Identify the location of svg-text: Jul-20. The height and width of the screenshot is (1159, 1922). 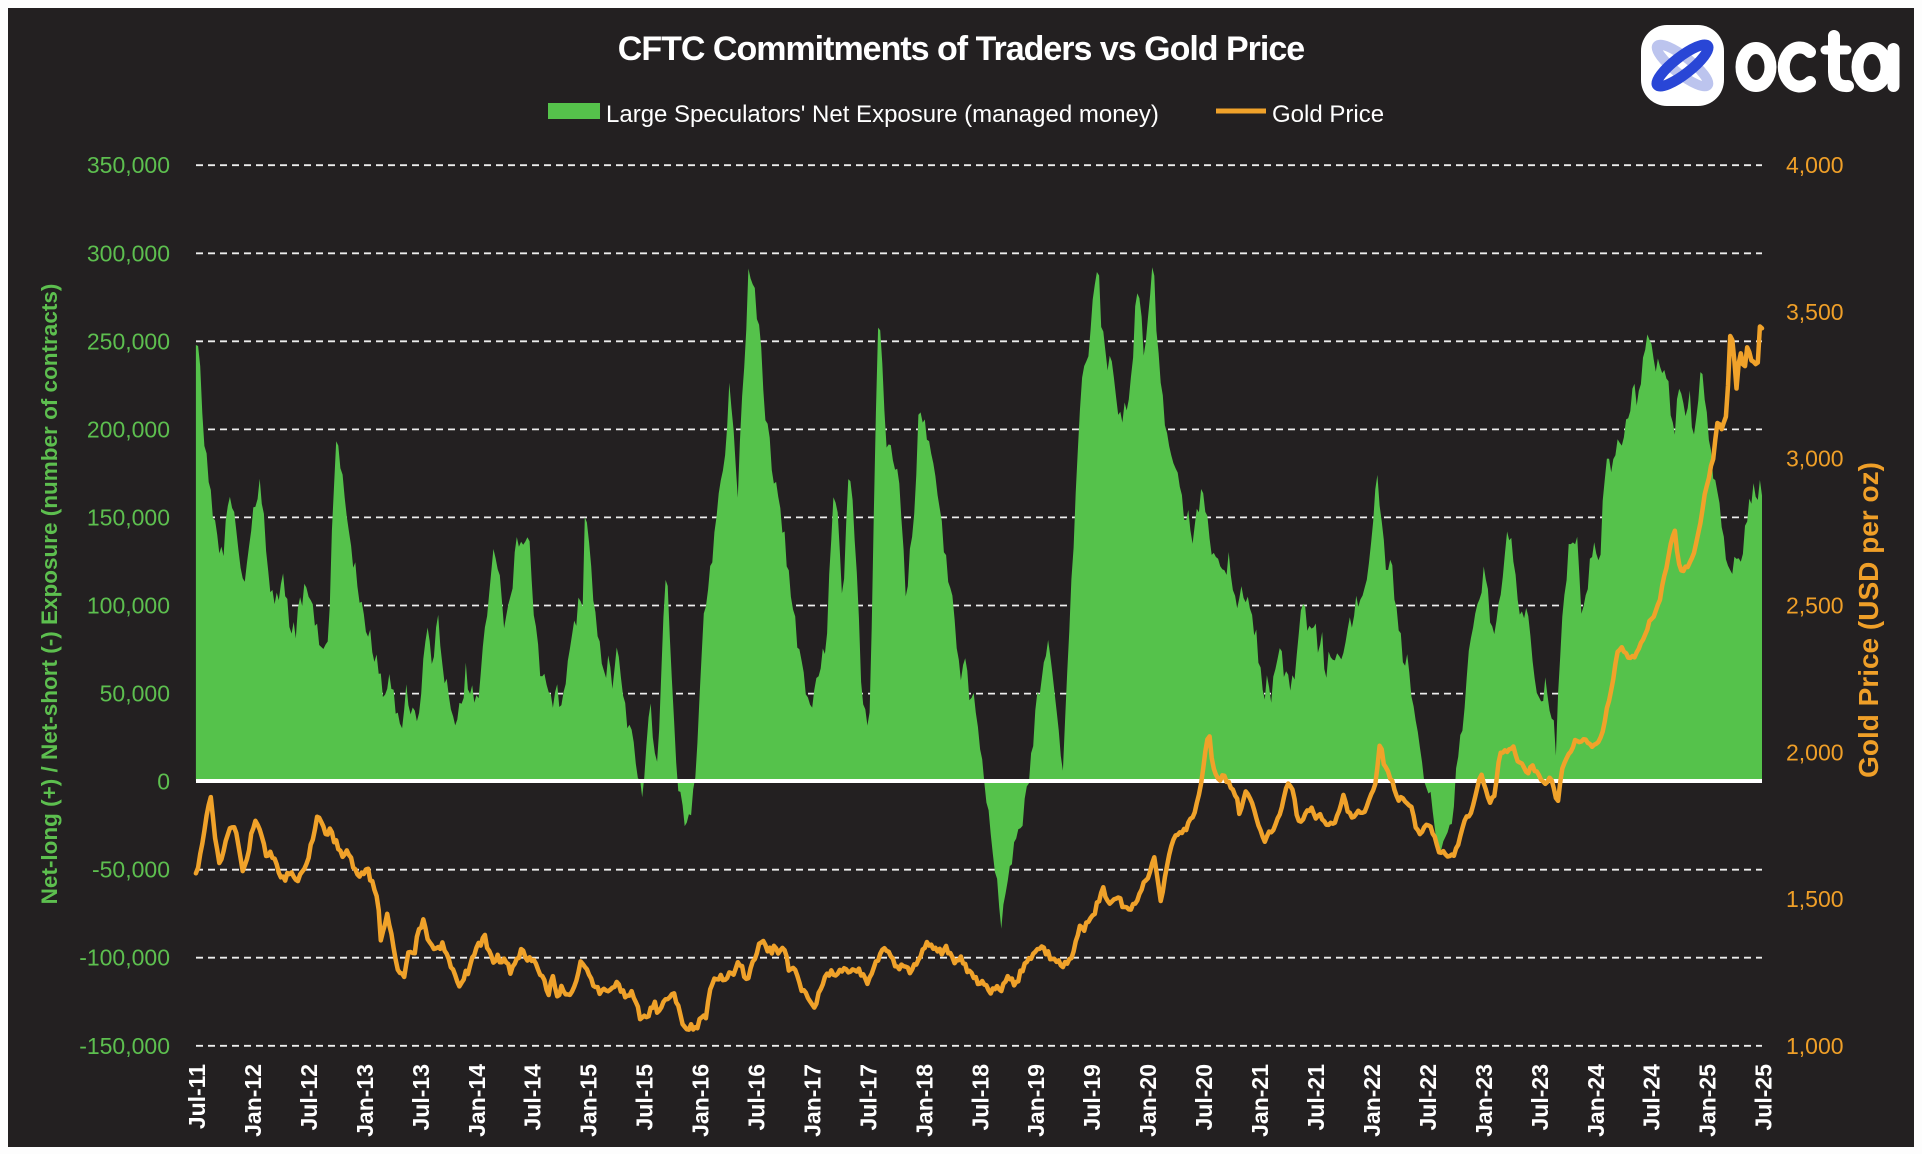
(1204, 1097).